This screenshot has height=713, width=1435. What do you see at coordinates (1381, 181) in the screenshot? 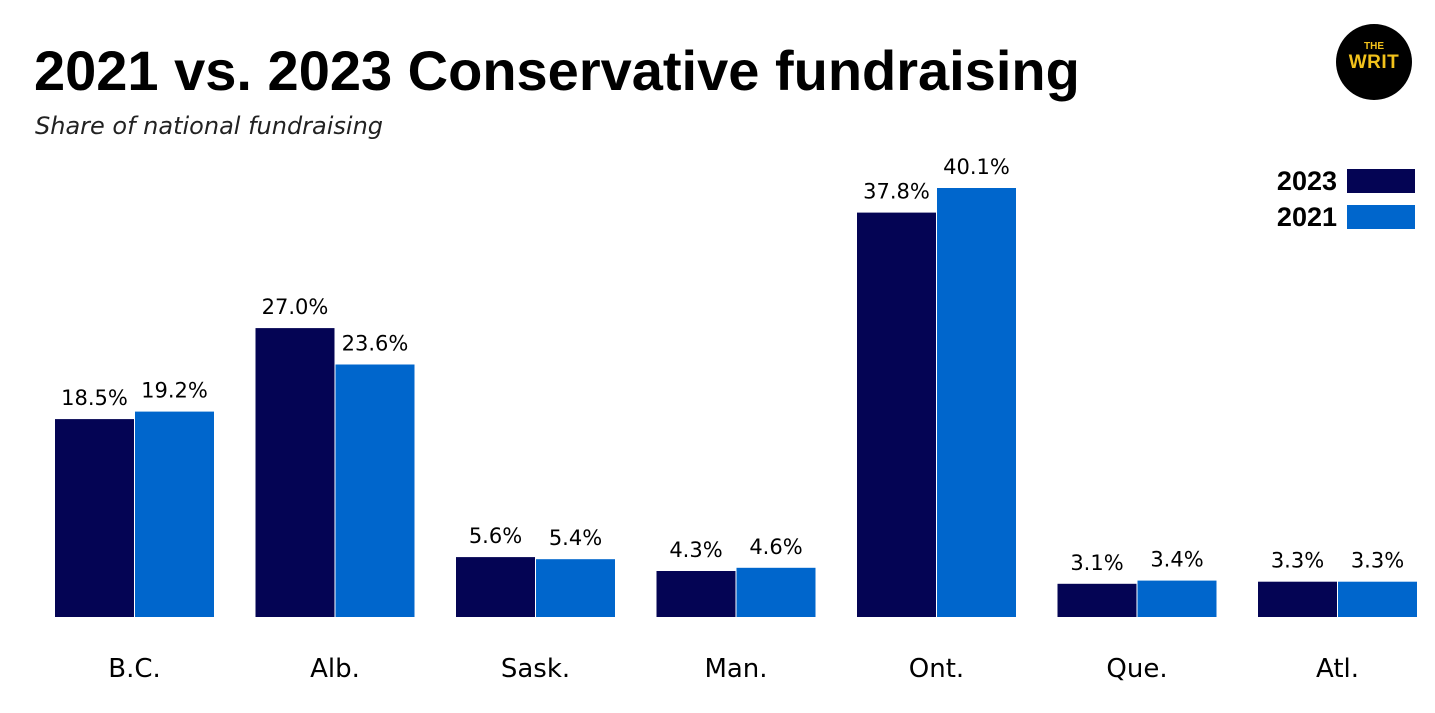
I see `legend-swatch-2023` at bounding box center [1381, 181].